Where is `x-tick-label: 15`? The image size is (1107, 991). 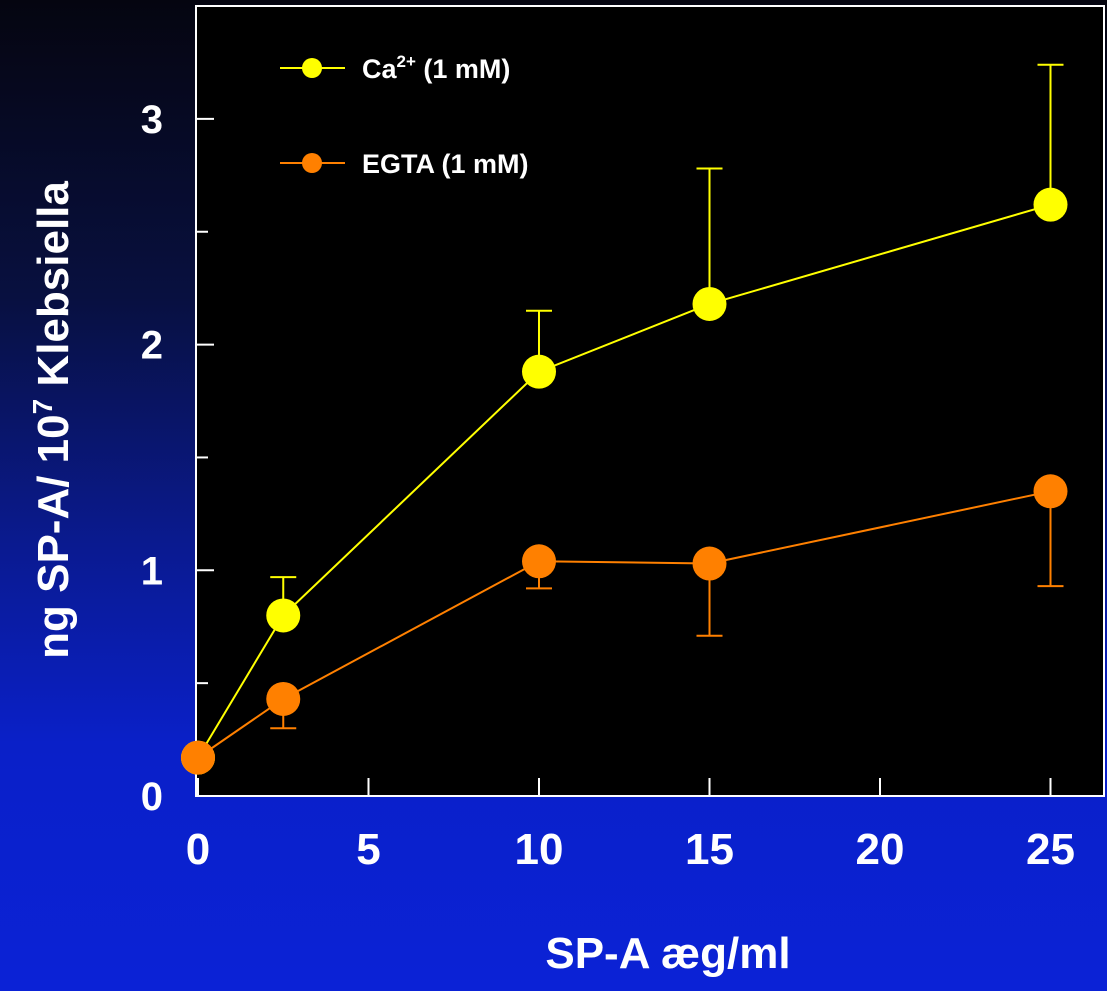 x-tick-label: 15 is located at coordinates (709, 849).